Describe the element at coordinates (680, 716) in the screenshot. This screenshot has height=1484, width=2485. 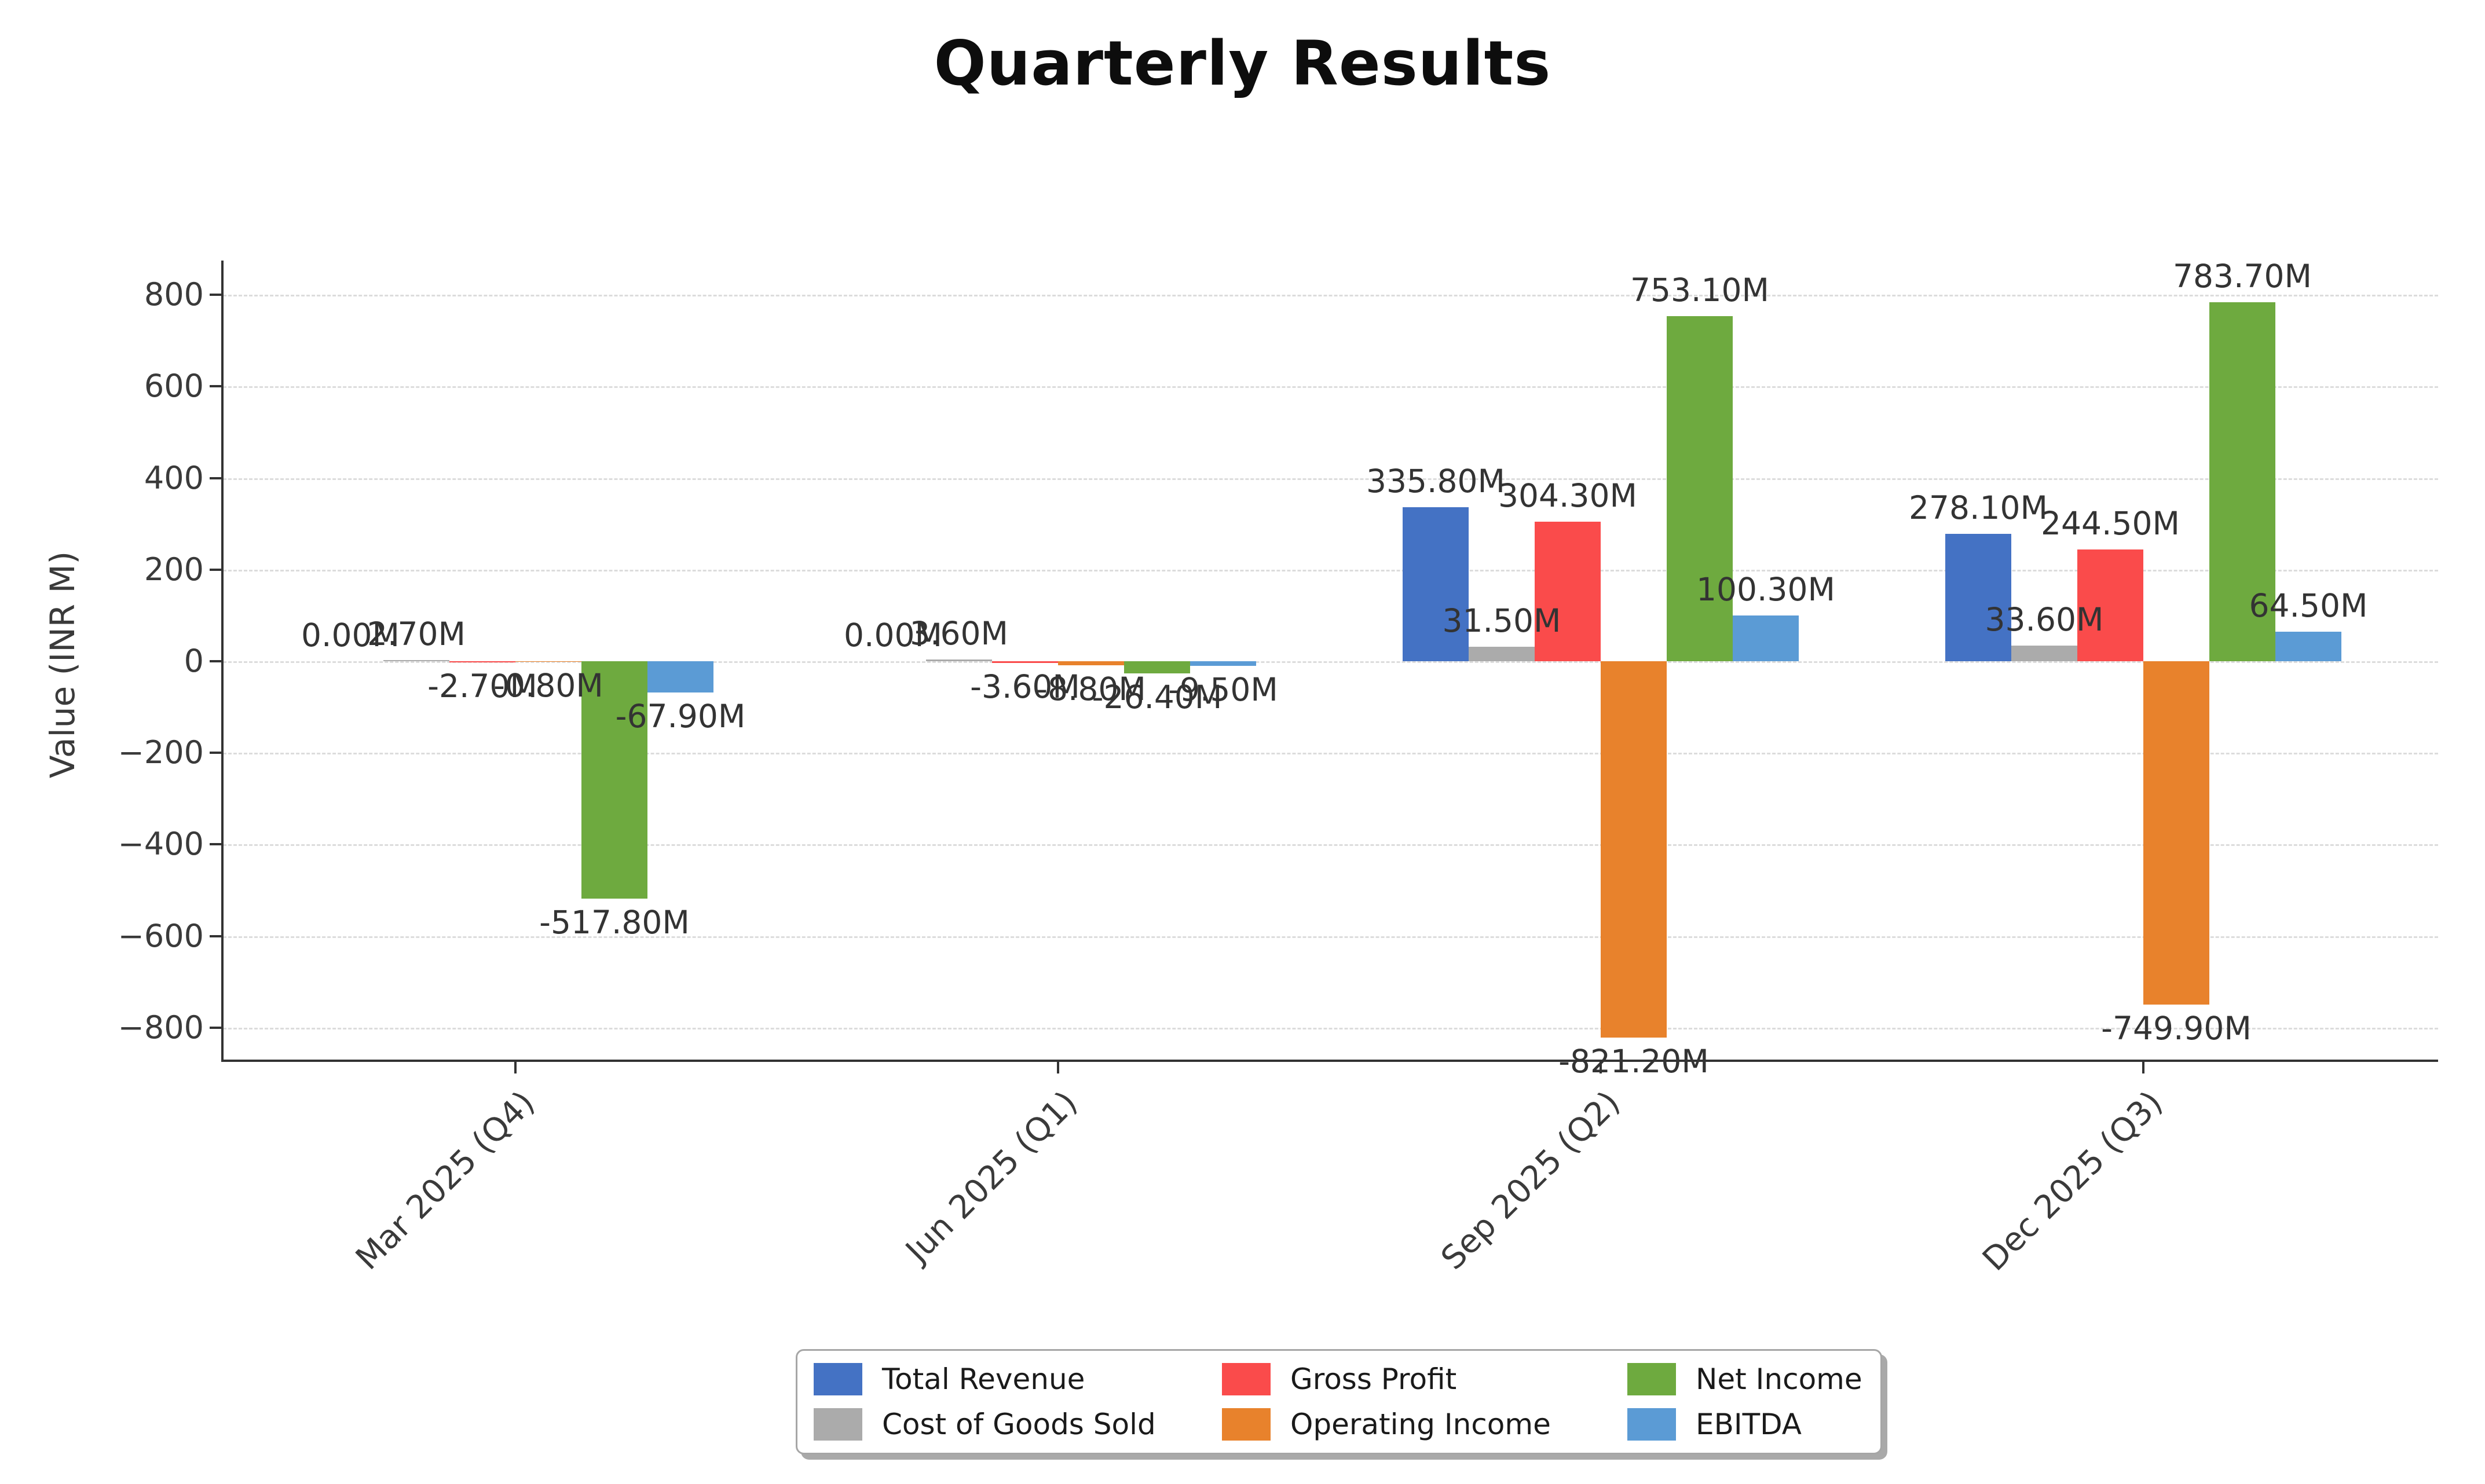
I see `bar-value-label: -67.90M` at that location.